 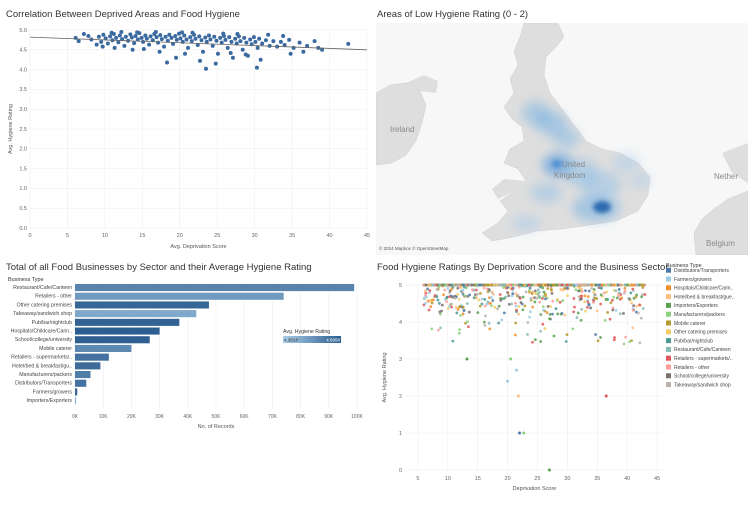 I want to click on category-label: Farmers/growers, so click(x=53, y=392).